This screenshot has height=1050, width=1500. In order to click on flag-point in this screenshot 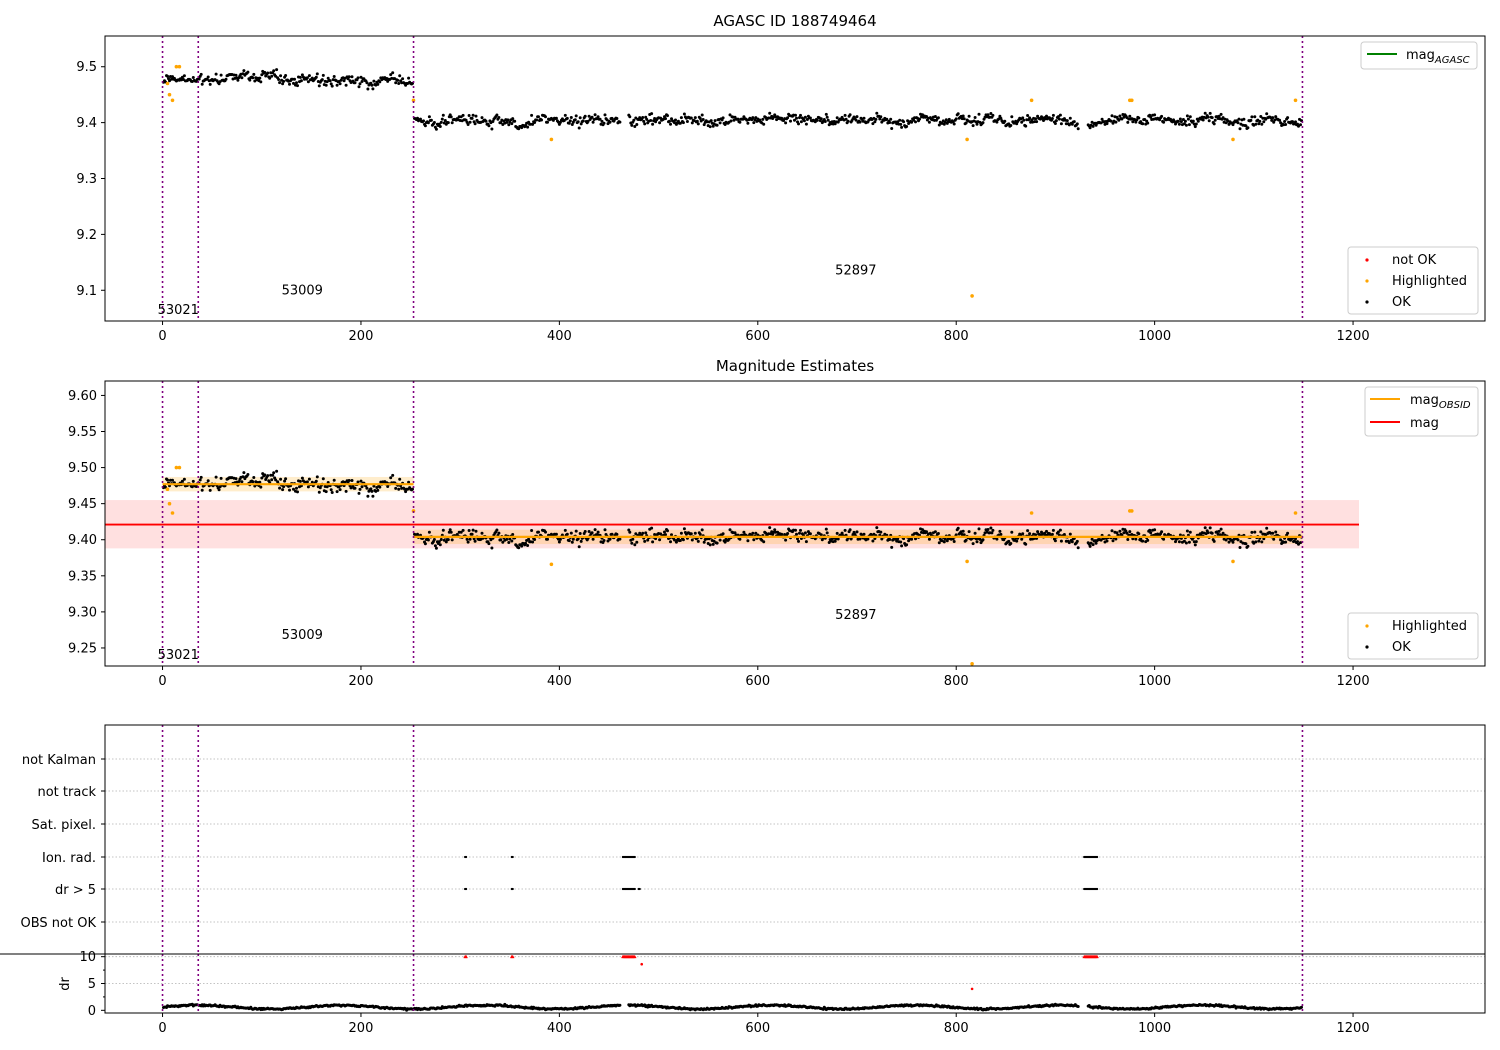, I will do `click(1097, 889)`.